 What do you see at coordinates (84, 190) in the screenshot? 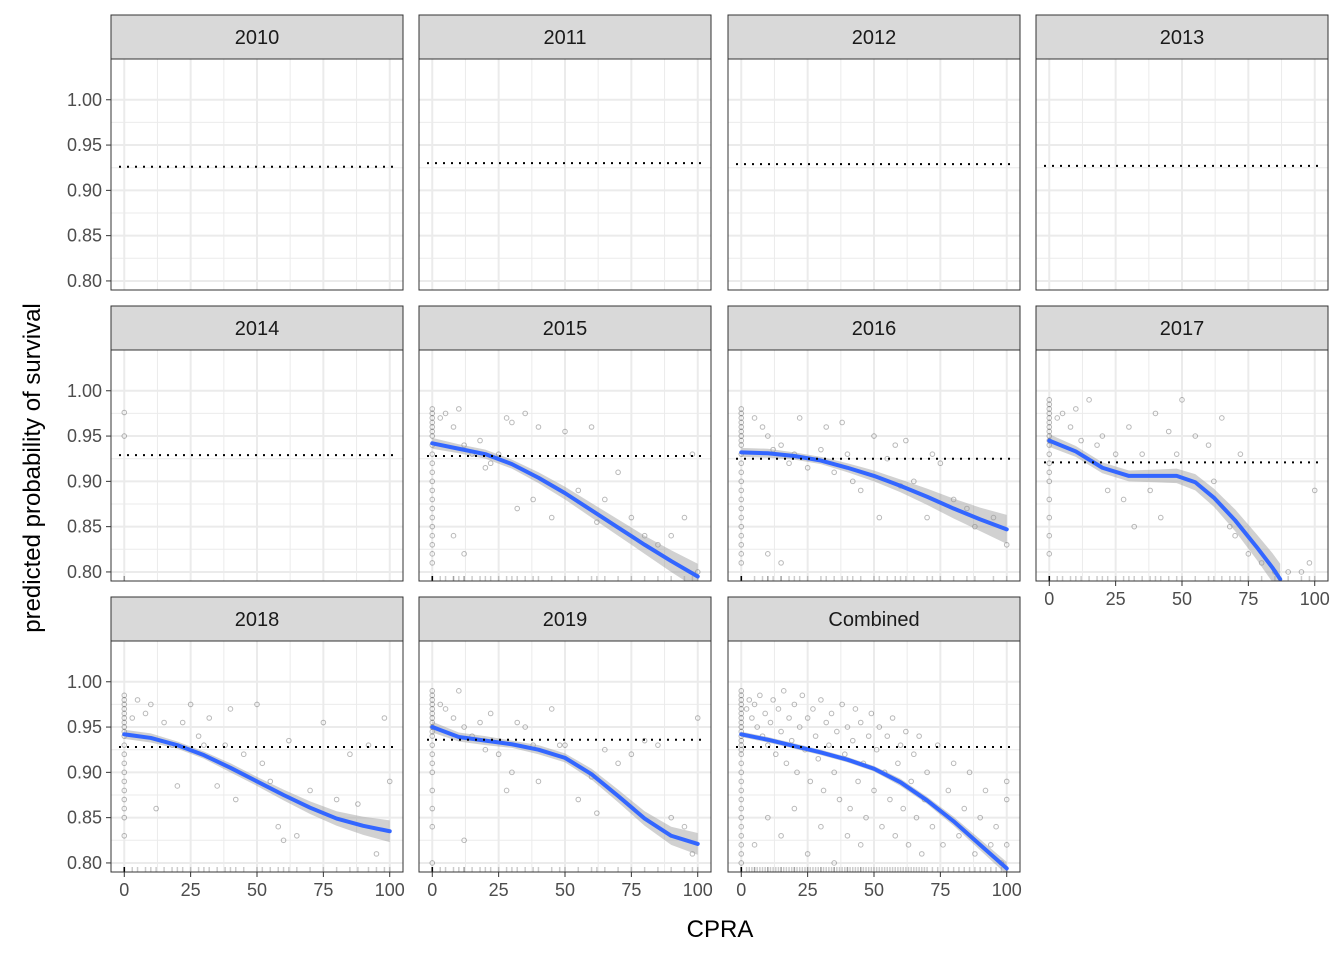
I see `y-tick-label: 0.90` at bounding box center [84, 190].